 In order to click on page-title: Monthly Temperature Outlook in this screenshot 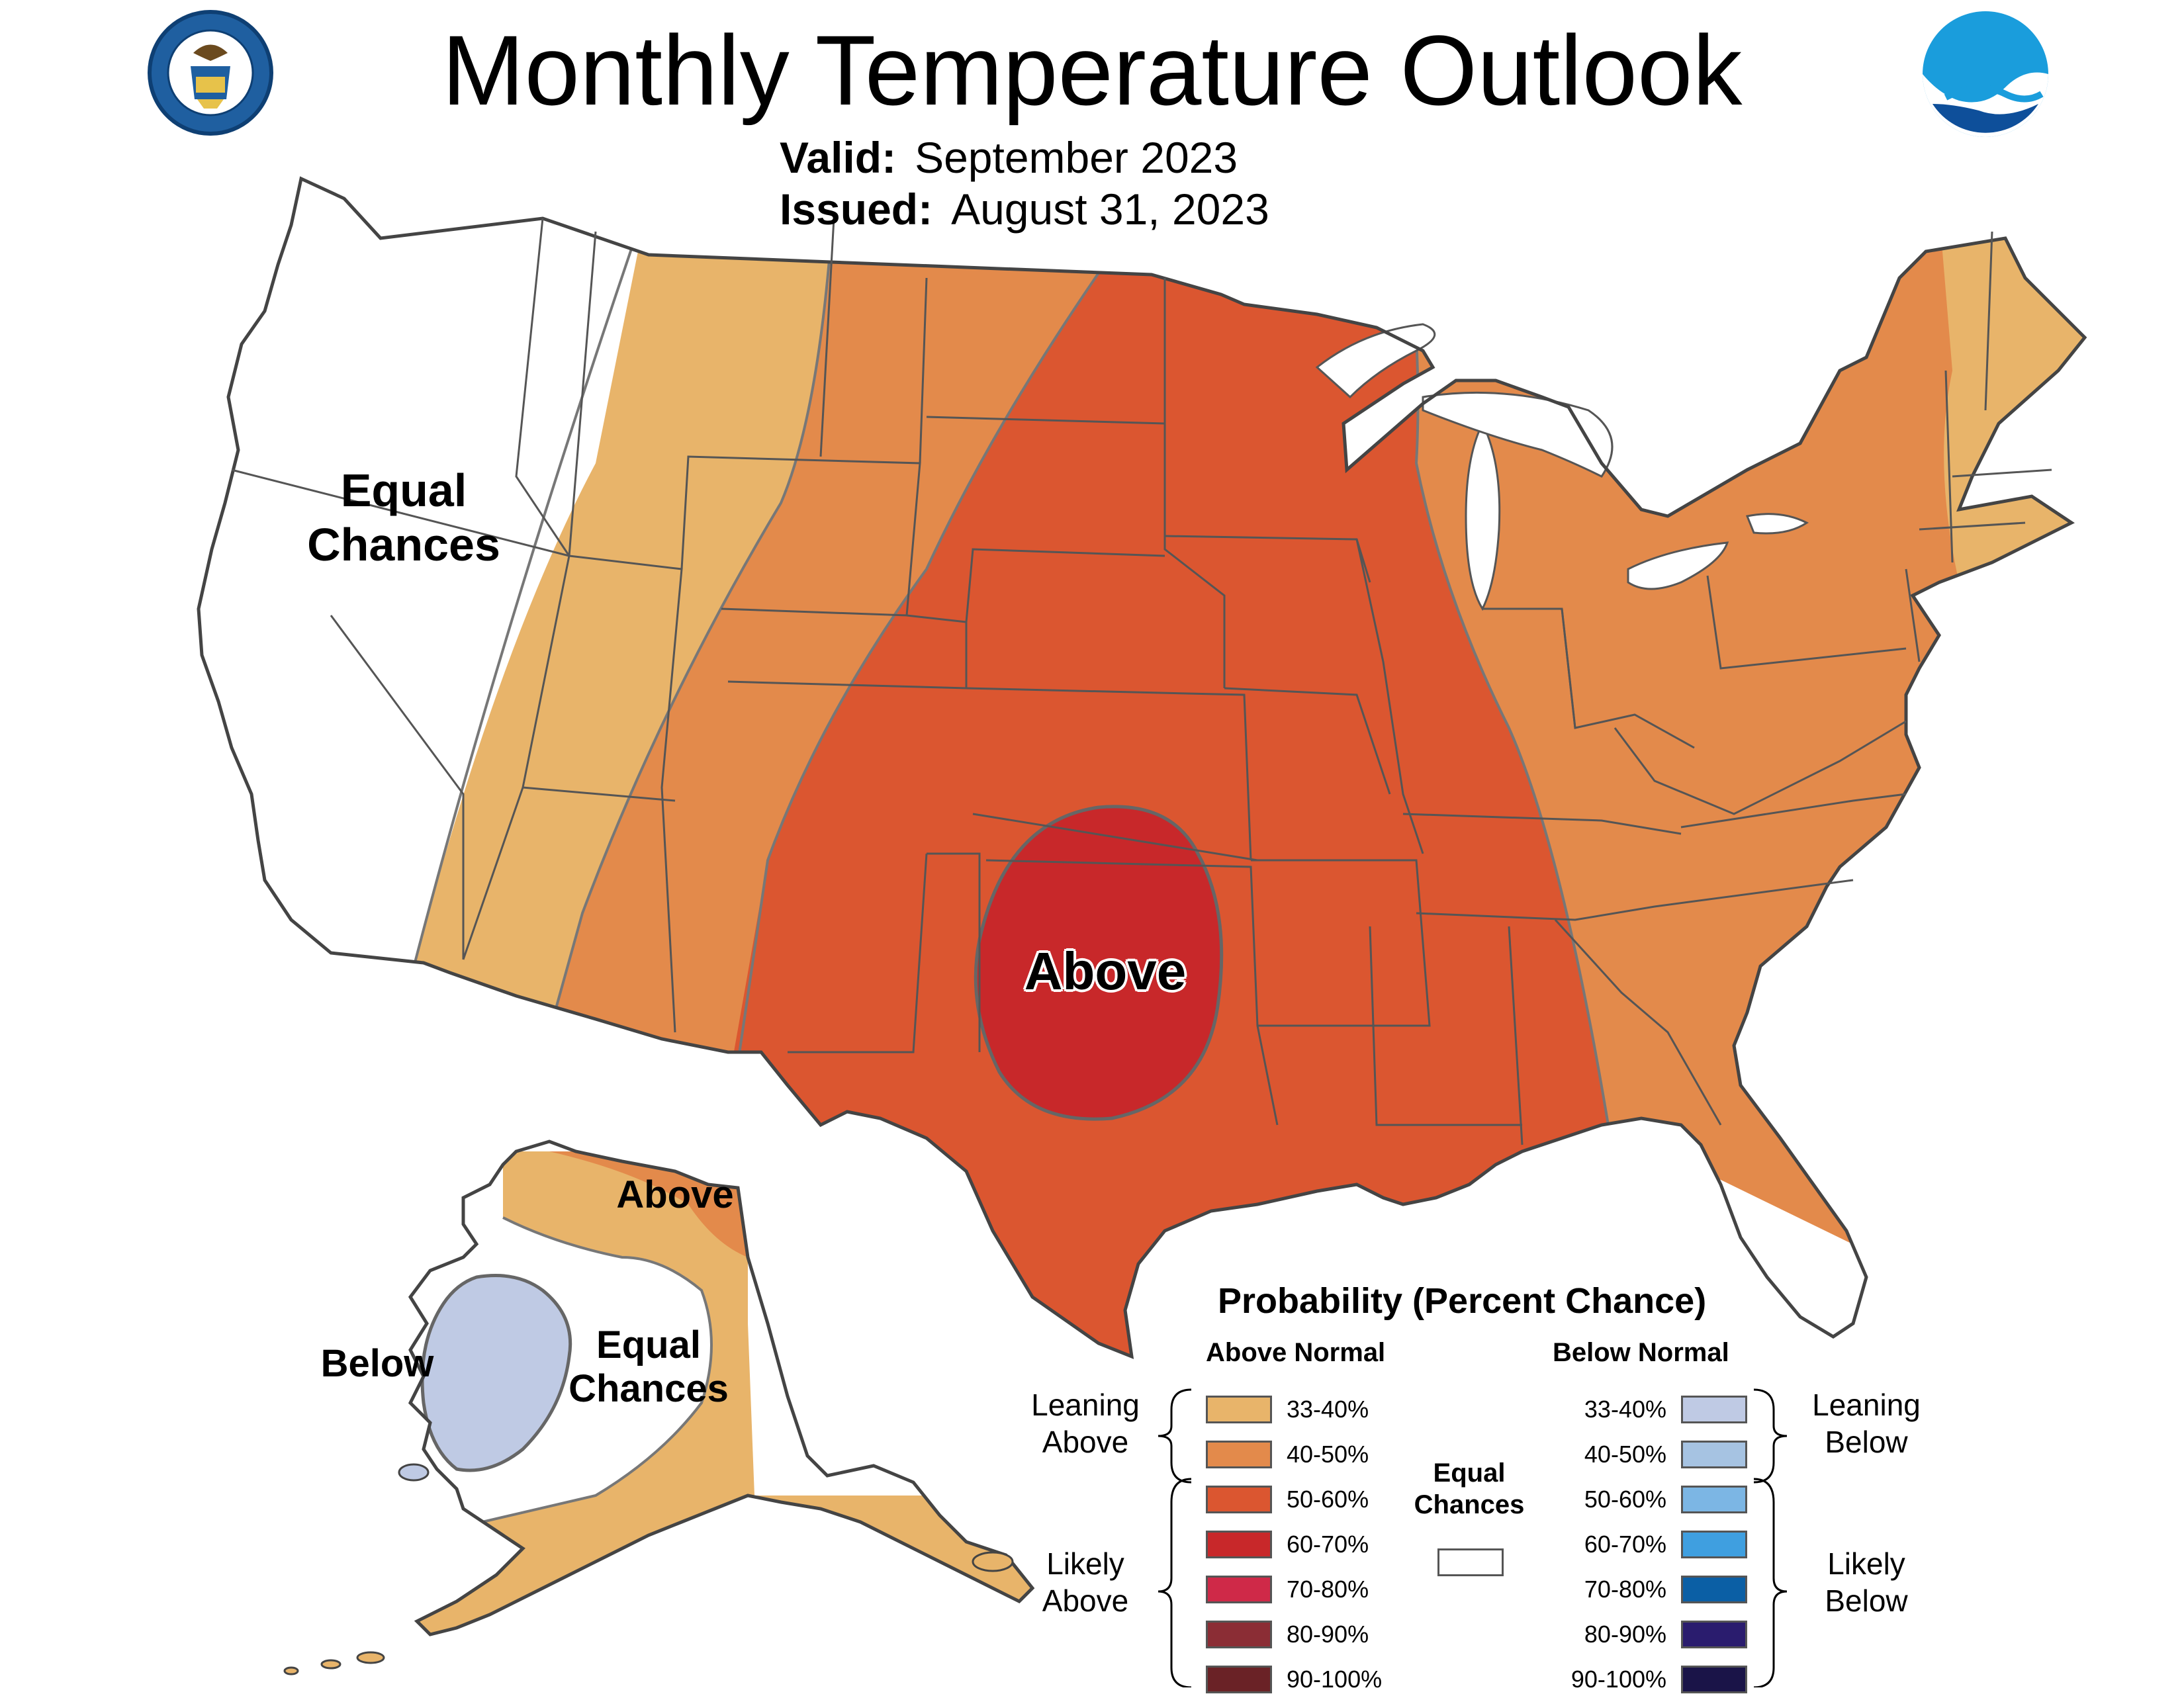, I will do `click(1092, 71)`.